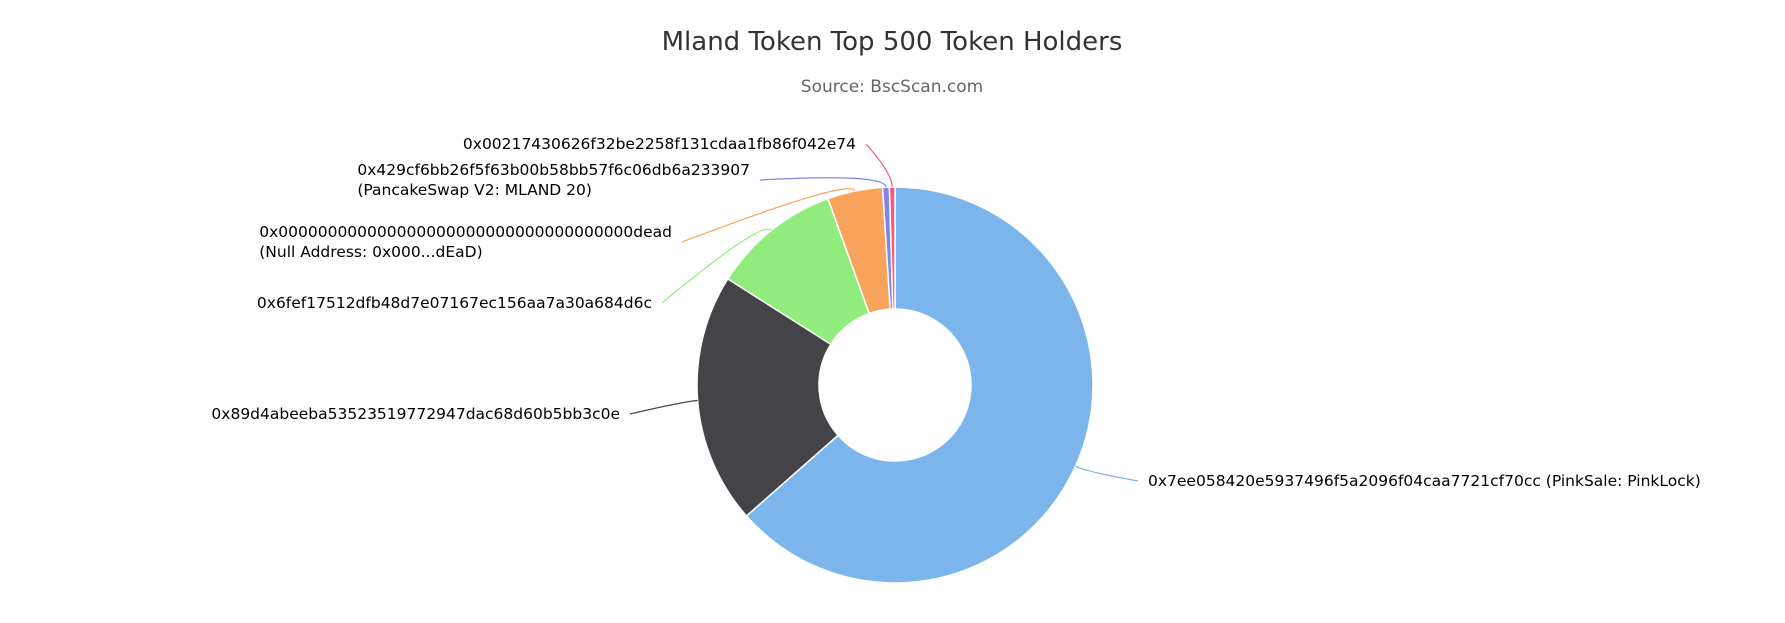 This screenshot has height=623, width=1785. What do you see at coordinates (892, 42) in the screenshot?
I see `chart-title: Mland Token Top 500 Token Holders` at bounding box center [892, 42].